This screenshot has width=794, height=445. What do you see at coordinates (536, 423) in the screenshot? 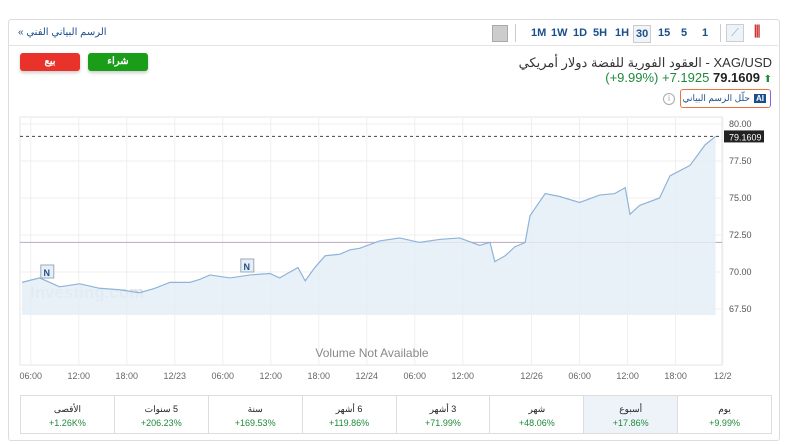
I see `period-value: +48.06%` at bounding box center [536, 423].